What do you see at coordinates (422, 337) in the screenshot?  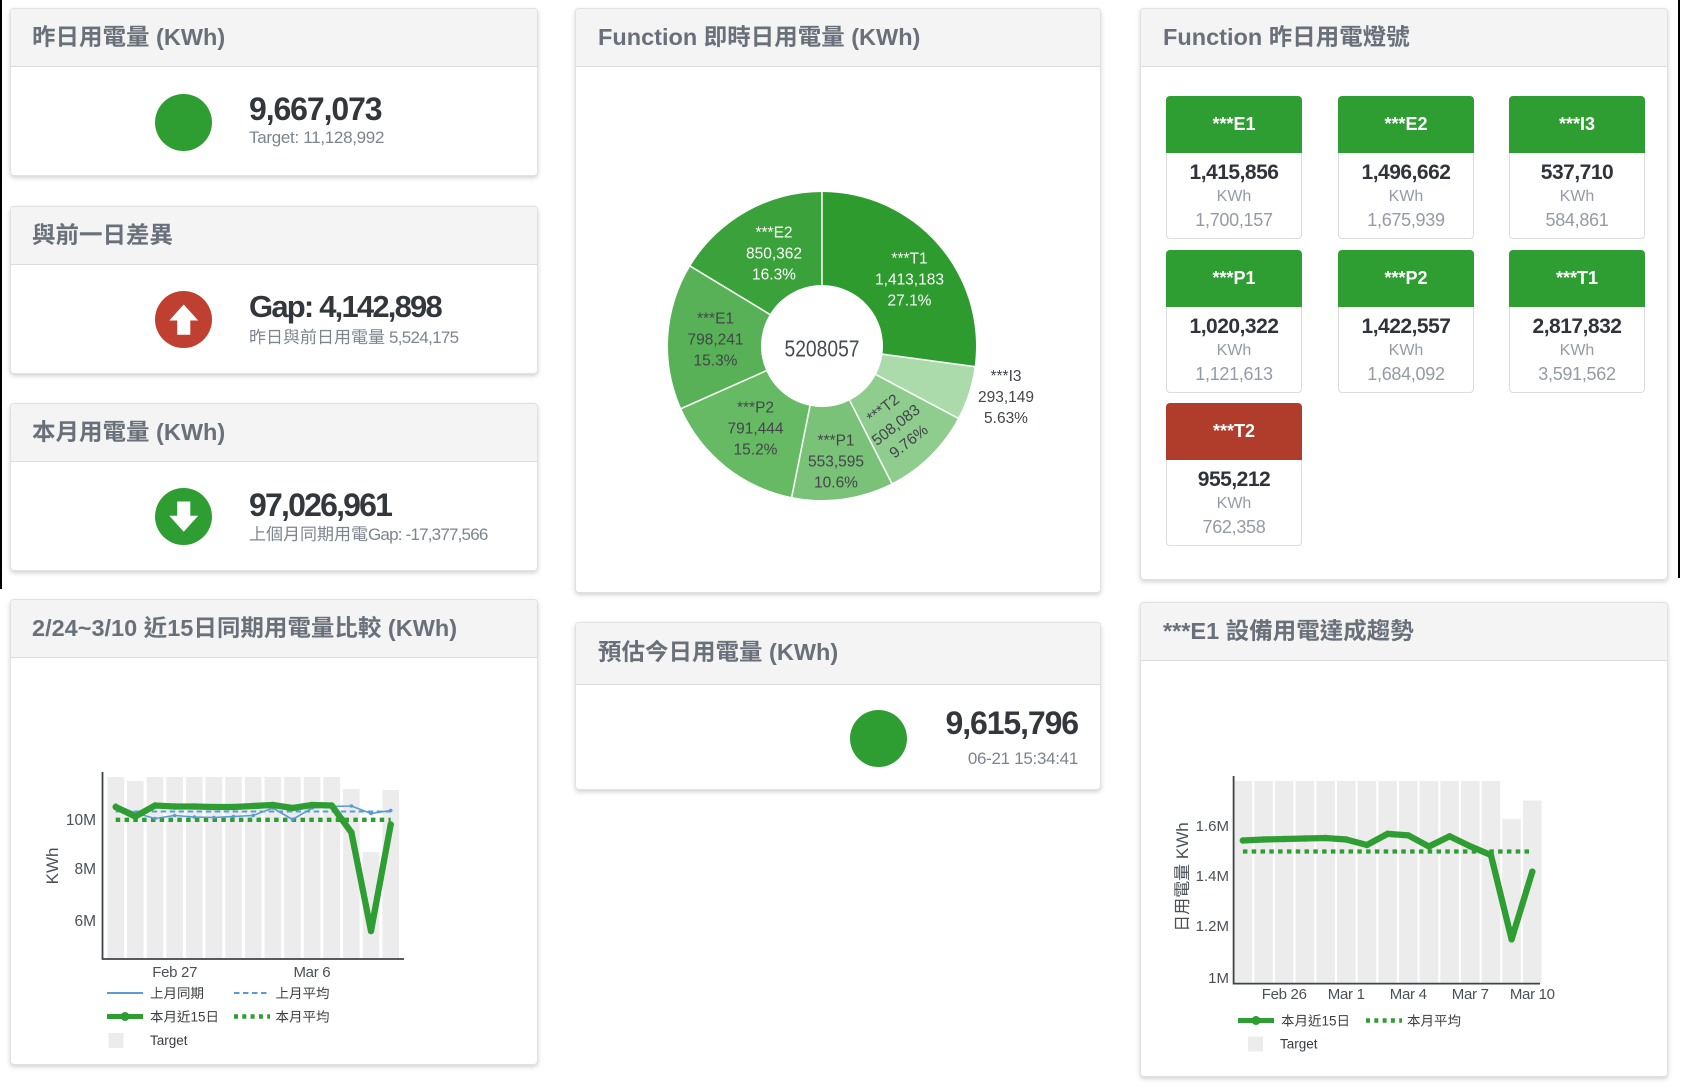 I see `svg-text: 5,524,175` at bounding box center [422, 337].